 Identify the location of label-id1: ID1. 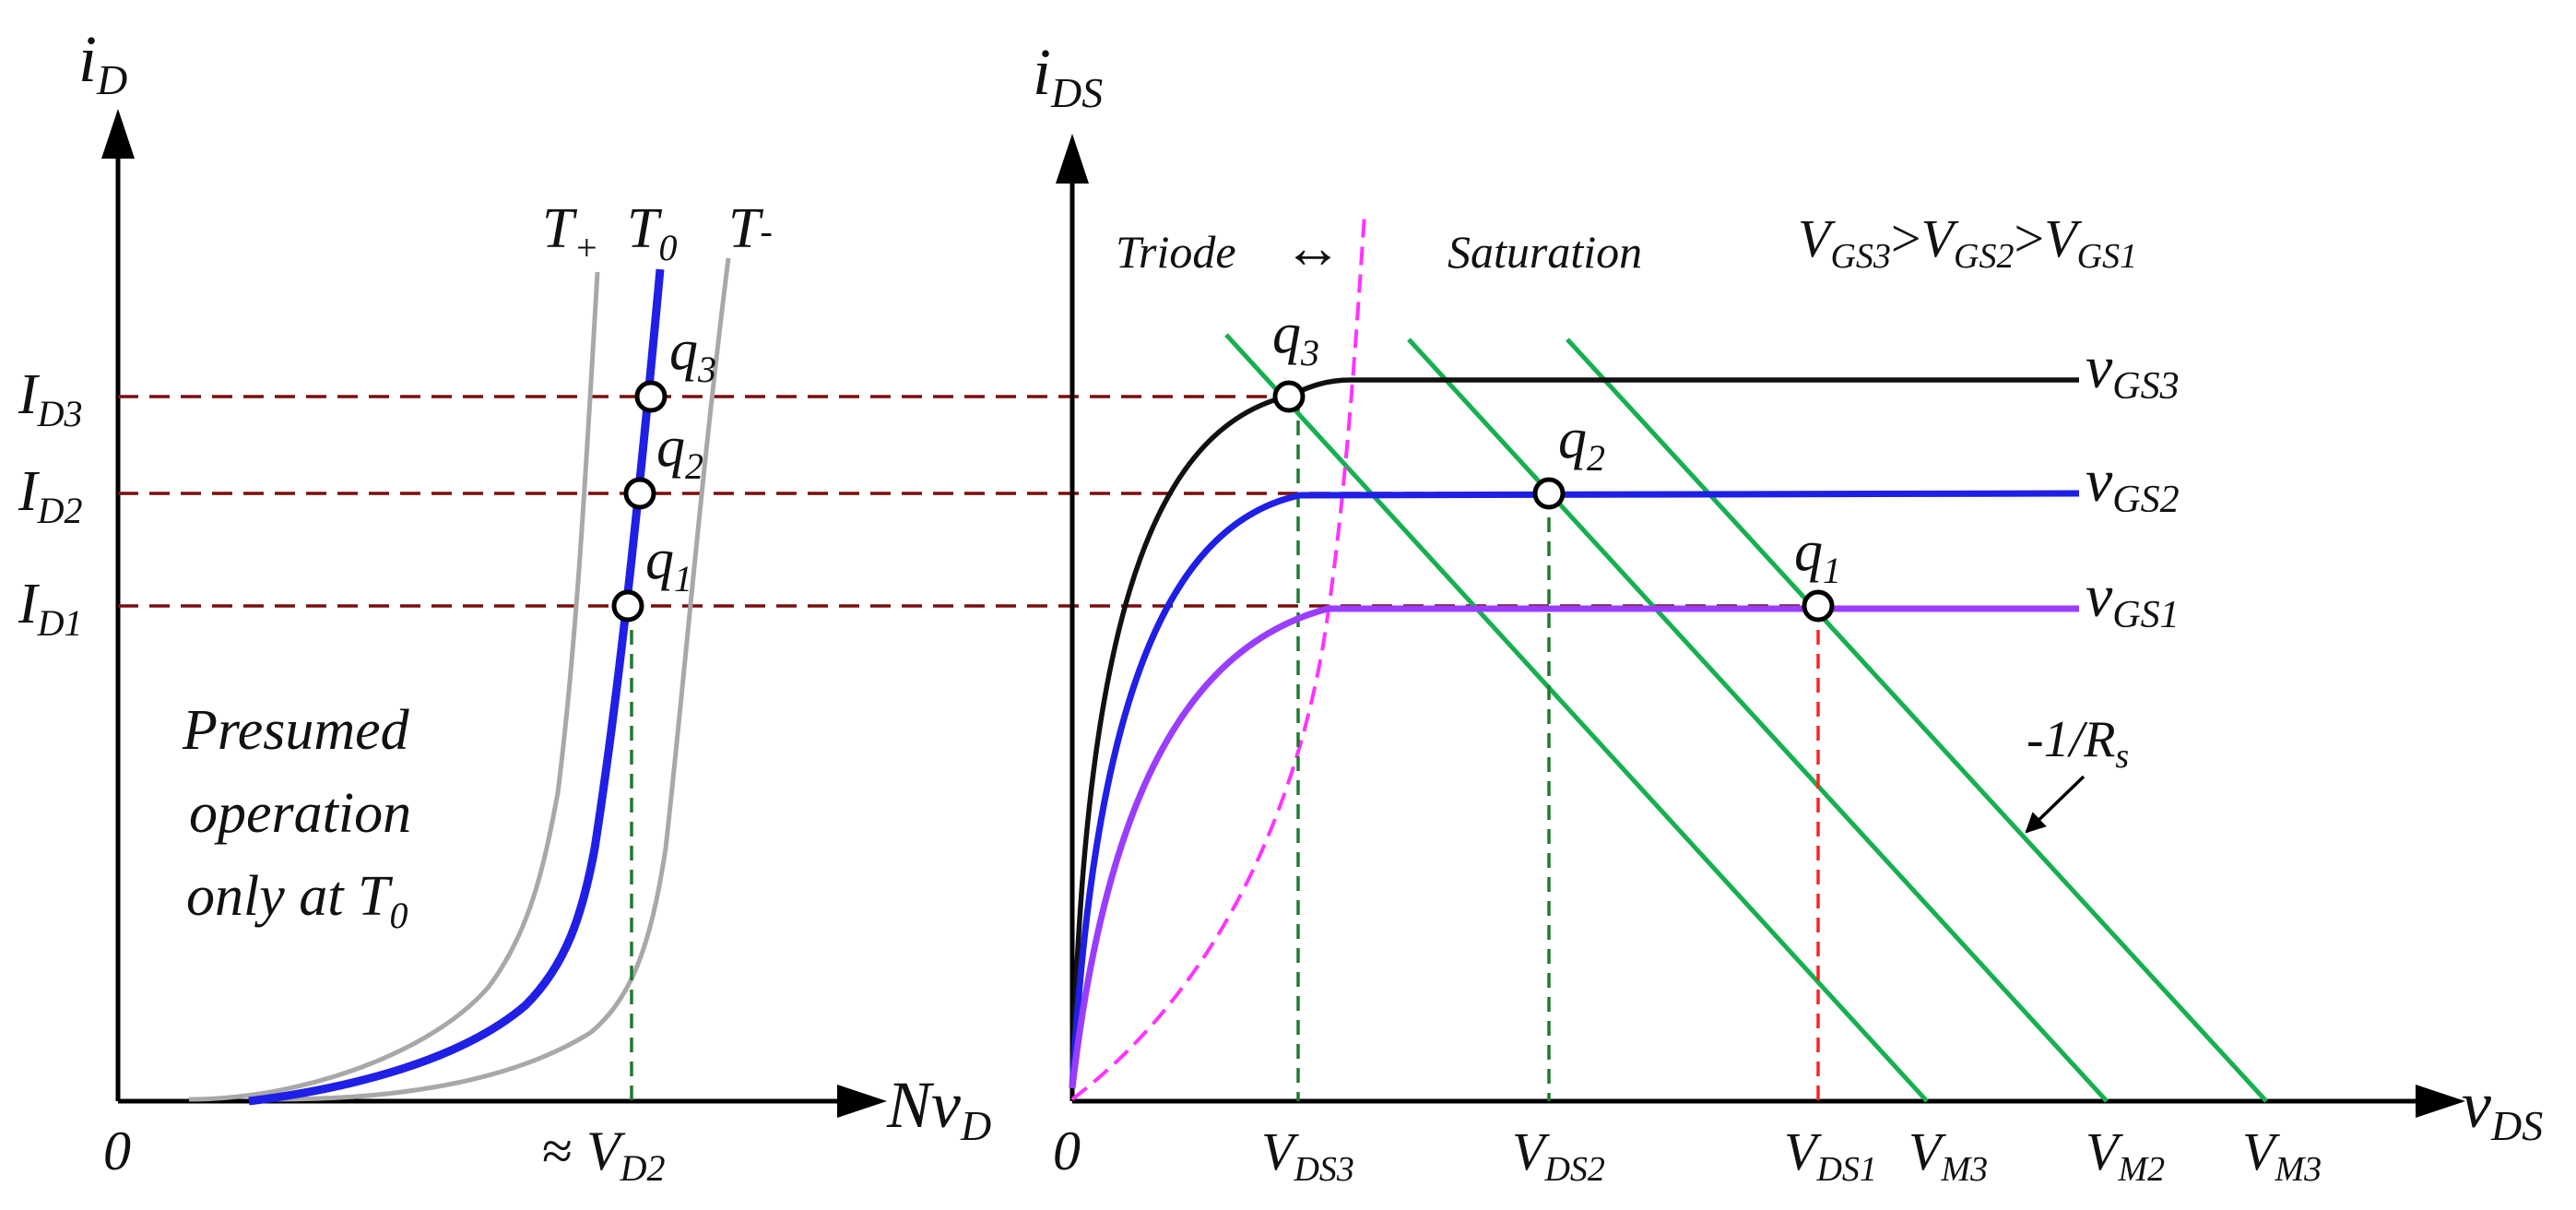
(50, 608).